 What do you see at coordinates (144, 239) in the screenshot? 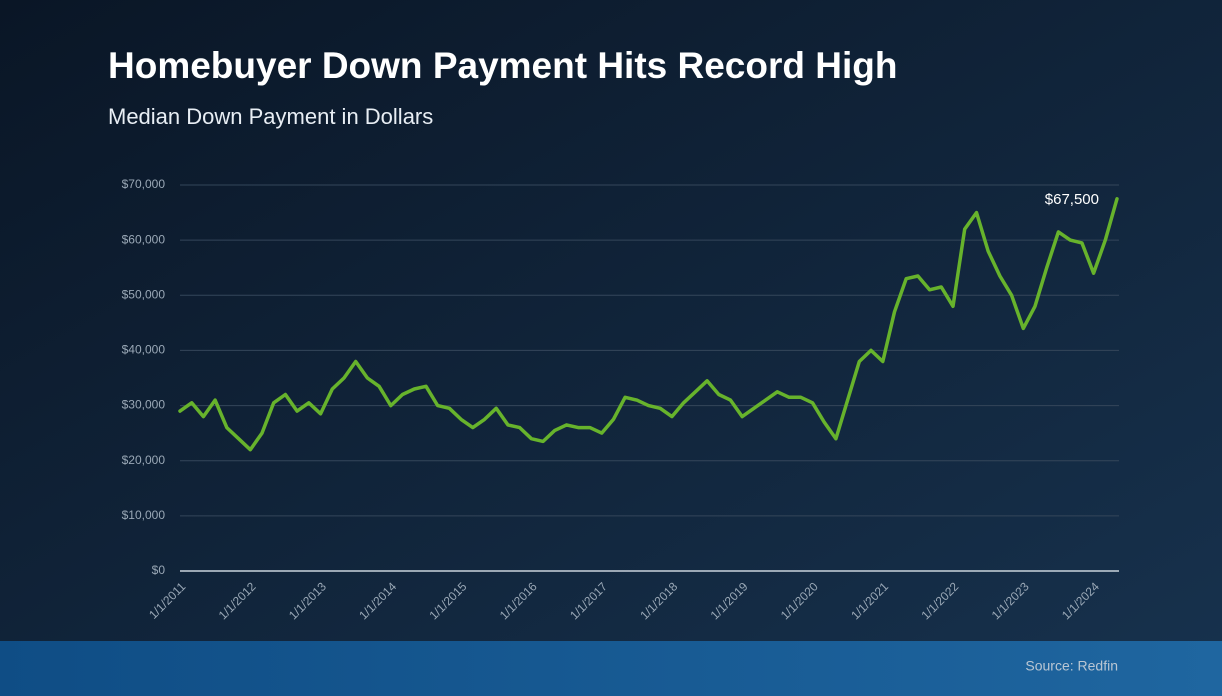
I see `y-tick-label: $60,000` at bounding box center [144, 239].